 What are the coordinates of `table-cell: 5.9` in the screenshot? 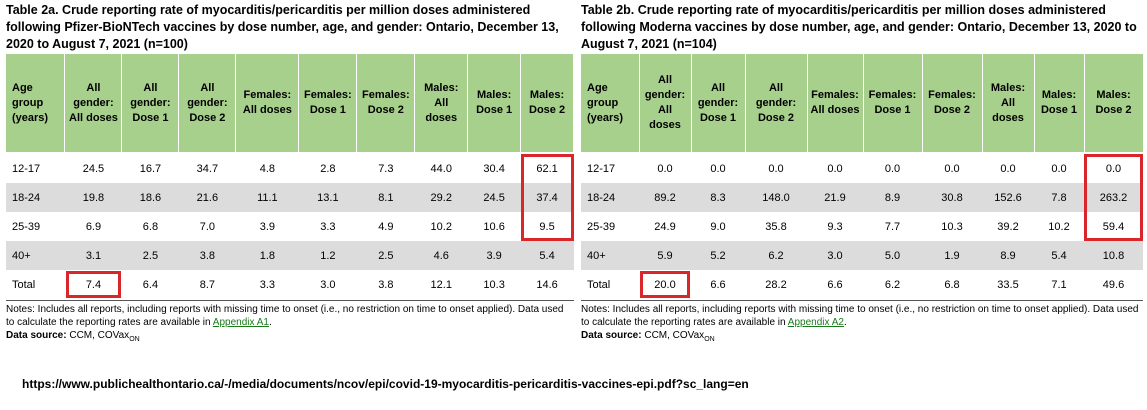 It's located at (665, 255).